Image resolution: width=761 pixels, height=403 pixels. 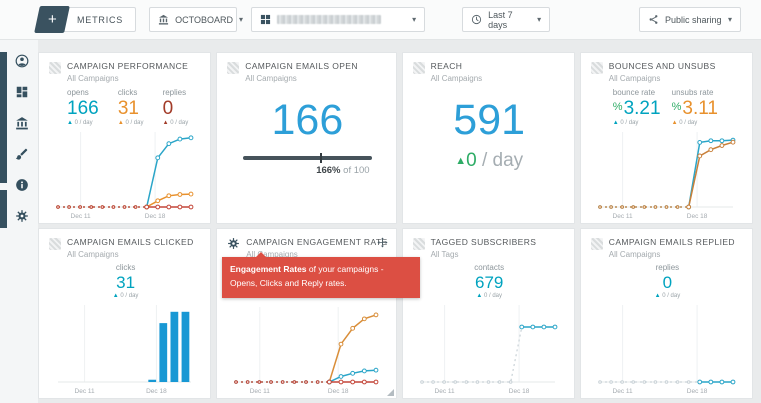 I want to click on metric-opens: opens 166 ▲ 0 / day, so click(x=83, y=106).